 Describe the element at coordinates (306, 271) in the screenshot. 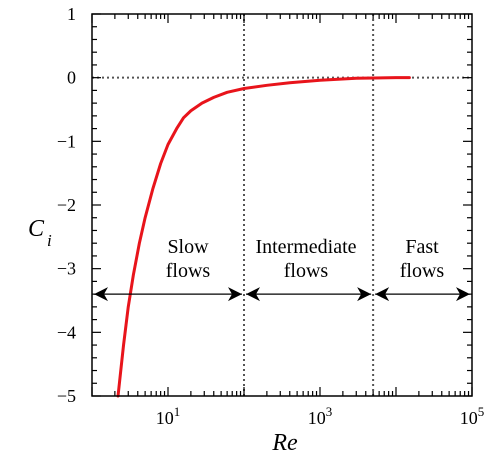

I see `region-label-line2-1: flows` at that location.